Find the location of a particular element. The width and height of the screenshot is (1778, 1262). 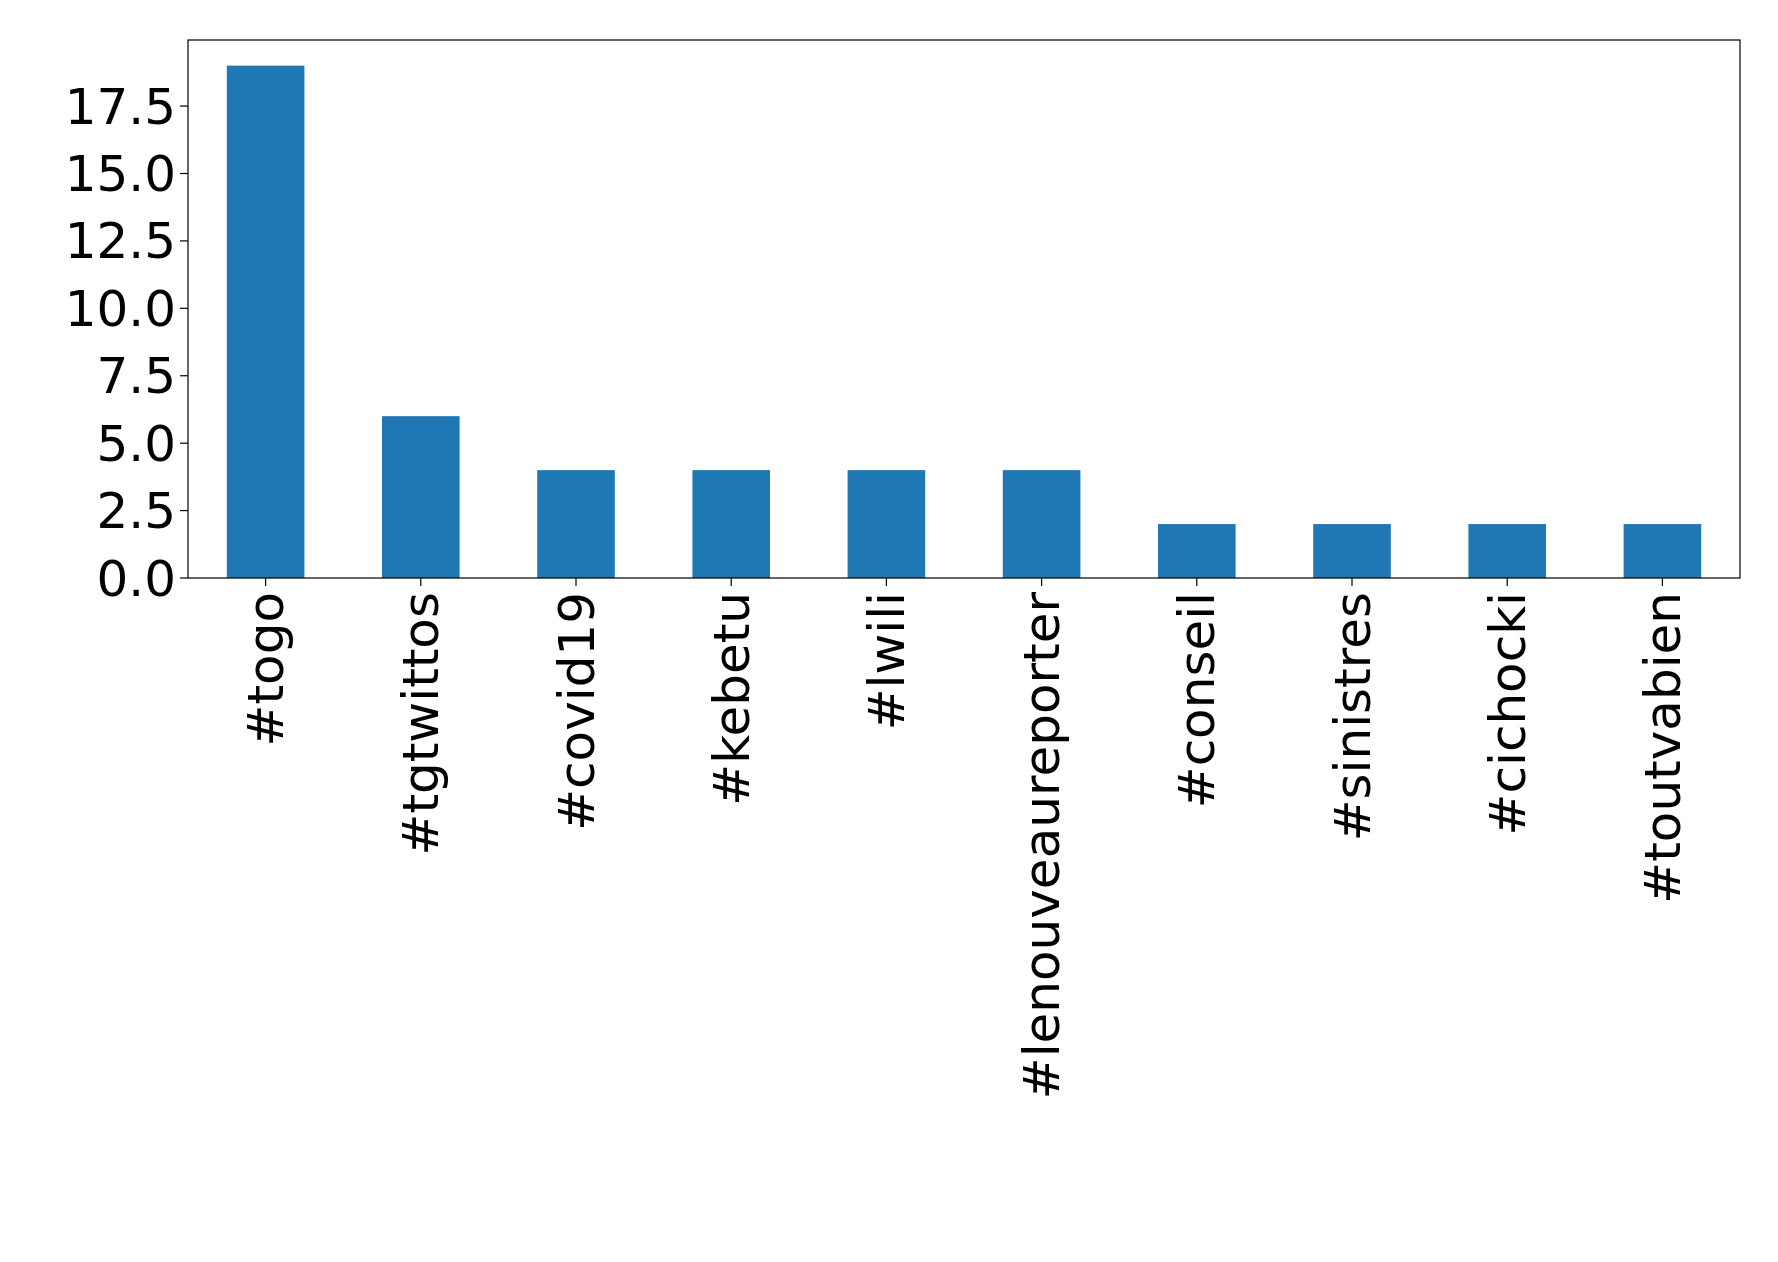

y-tick-label: 10.0 is located at coordinates (120, 308).